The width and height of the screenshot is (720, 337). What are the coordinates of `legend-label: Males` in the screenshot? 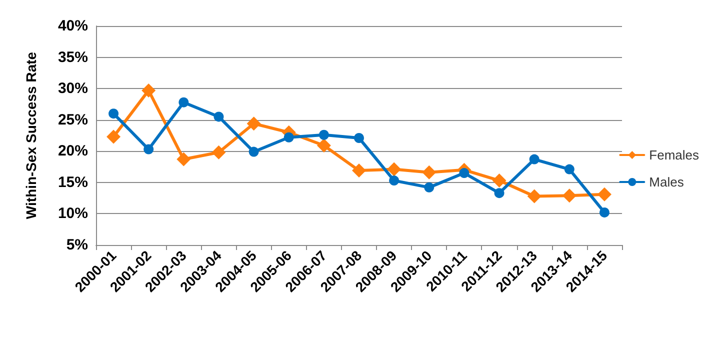 It's located at (666, 182).